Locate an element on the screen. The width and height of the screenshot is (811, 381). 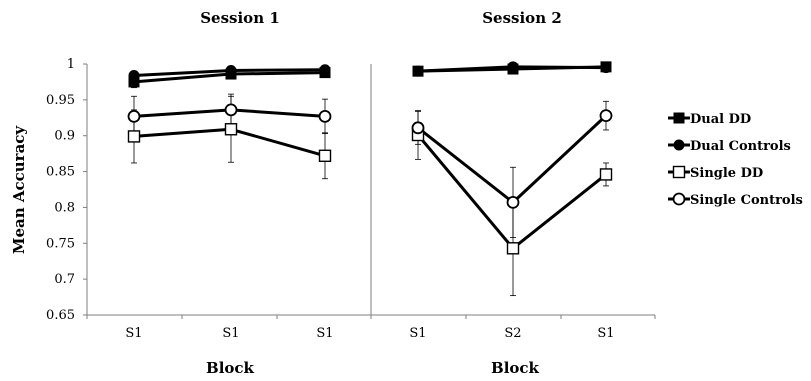
panel-2-x-axis-title: Block is located at coordinates (515, 368).